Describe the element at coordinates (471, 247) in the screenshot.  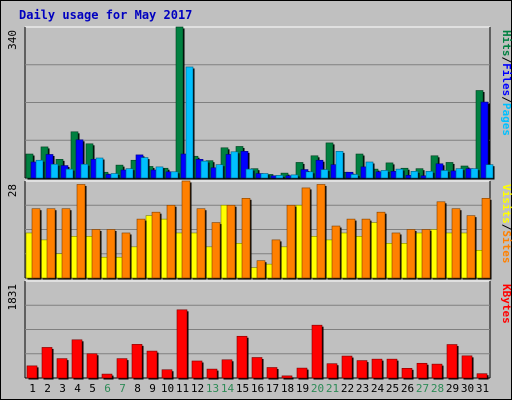
I see `bar-sites-day-30-fill` at that location.